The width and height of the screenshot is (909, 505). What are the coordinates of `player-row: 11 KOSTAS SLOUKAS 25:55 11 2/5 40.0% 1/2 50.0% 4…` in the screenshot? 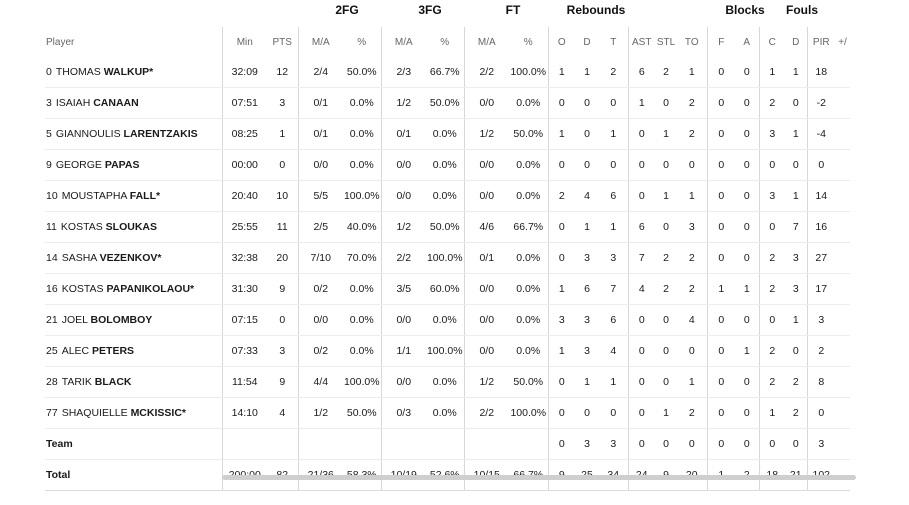 It's located at (447, 227).